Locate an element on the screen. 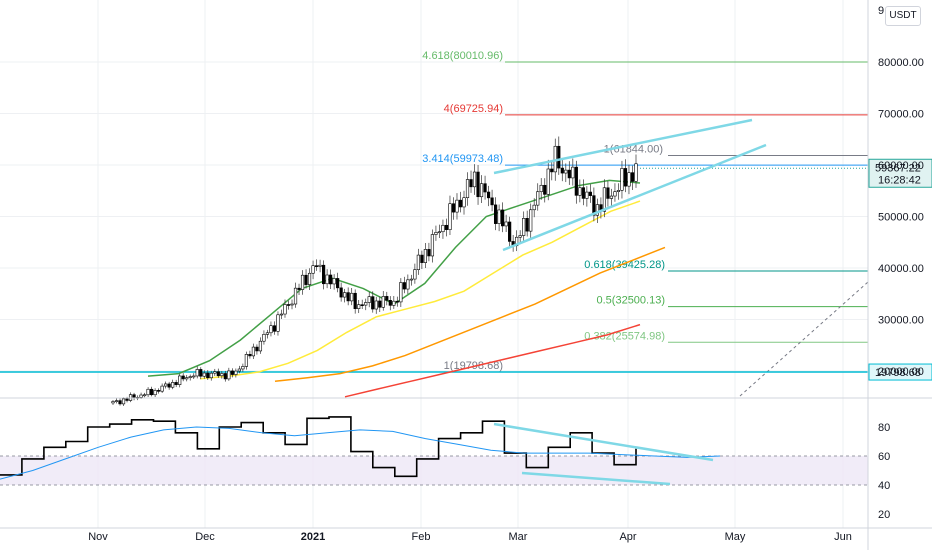  x-tick-label: Apr is located at coordinates (627, 537).